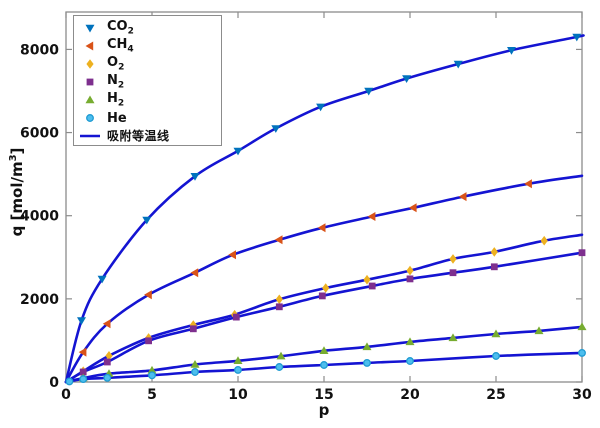 Image resolution: width=600 pixels, height=428 pixels. What do you see at coordinates (66, 395) in the screenshot?
I see `x-tick-label: 0` at bounding box center [66, 395].